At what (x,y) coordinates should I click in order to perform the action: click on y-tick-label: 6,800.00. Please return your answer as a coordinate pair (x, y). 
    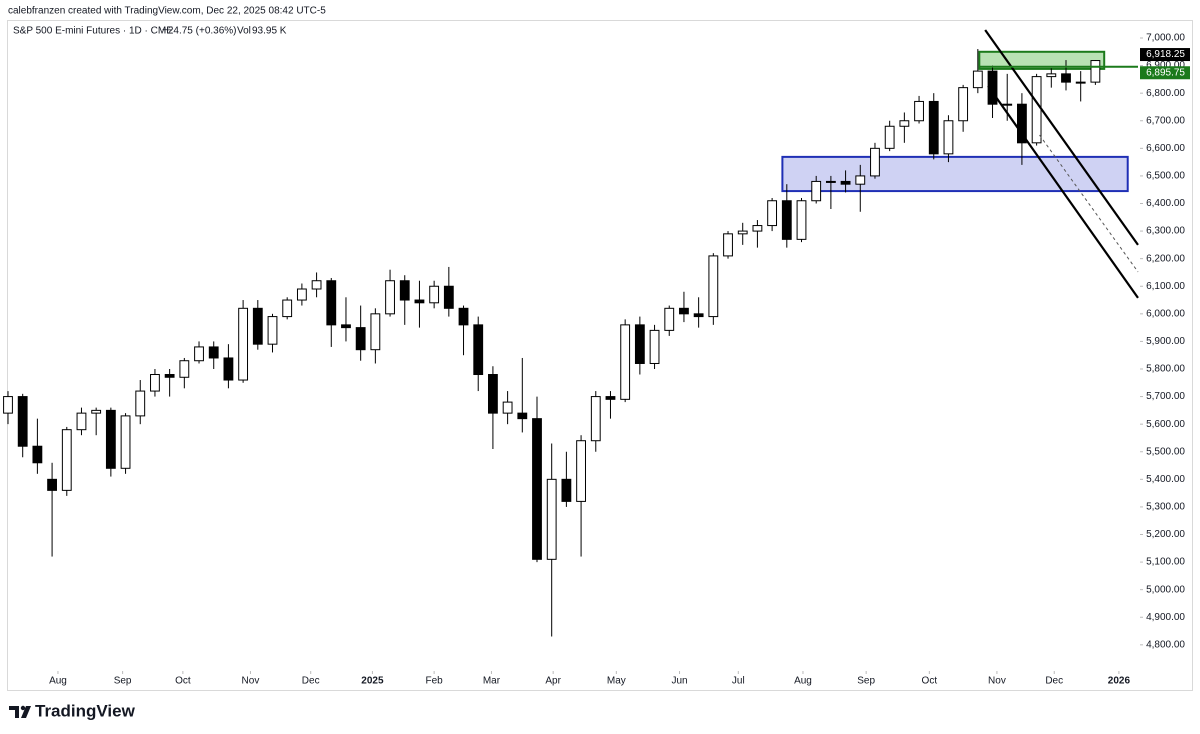
    Looking at the image, I should click on (1165, 93).